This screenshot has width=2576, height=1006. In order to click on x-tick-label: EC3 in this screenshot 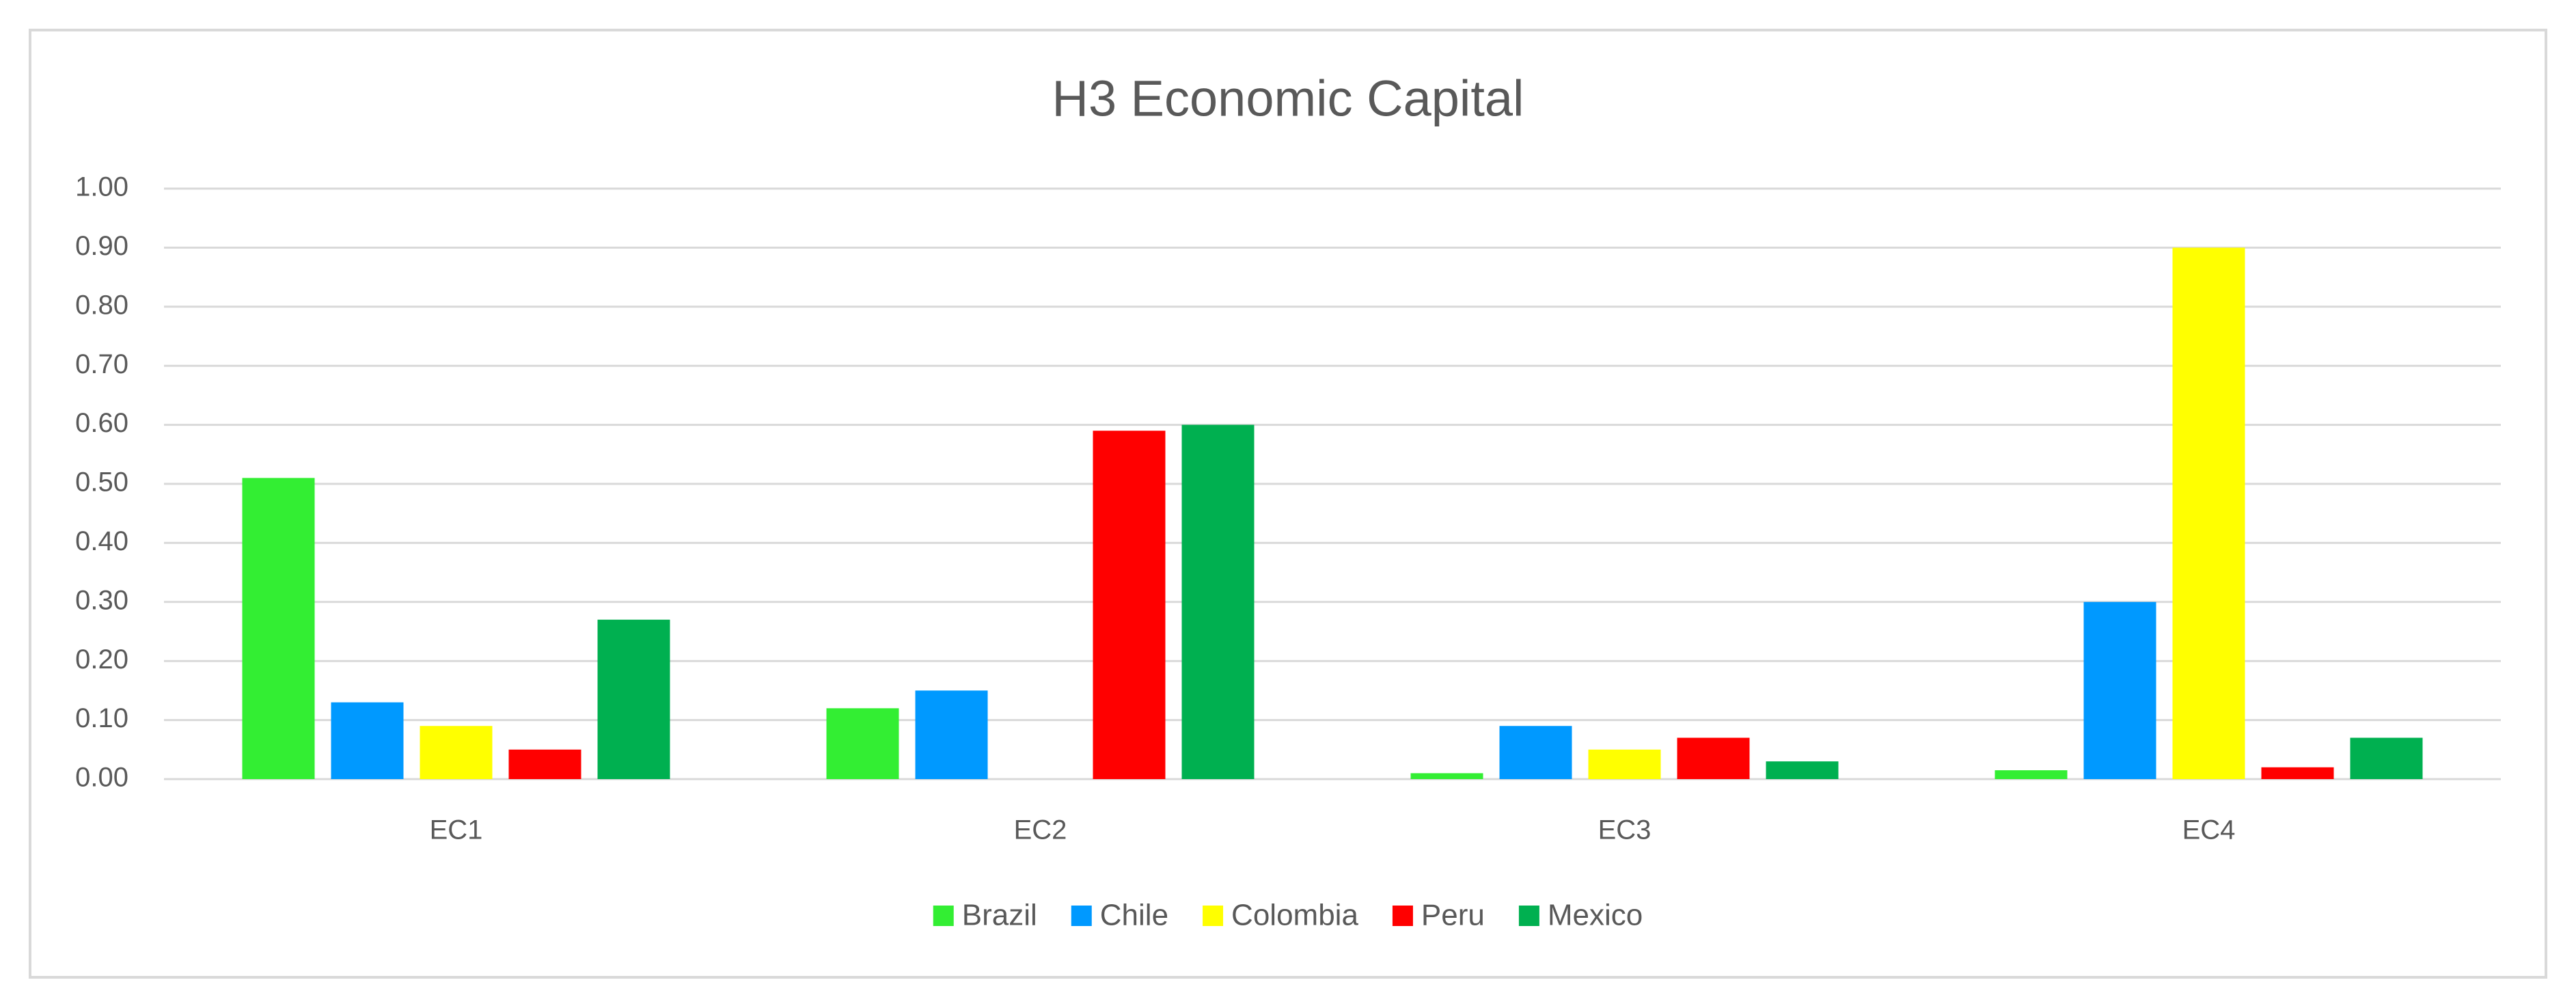, I will do `click(1625, 830)`.